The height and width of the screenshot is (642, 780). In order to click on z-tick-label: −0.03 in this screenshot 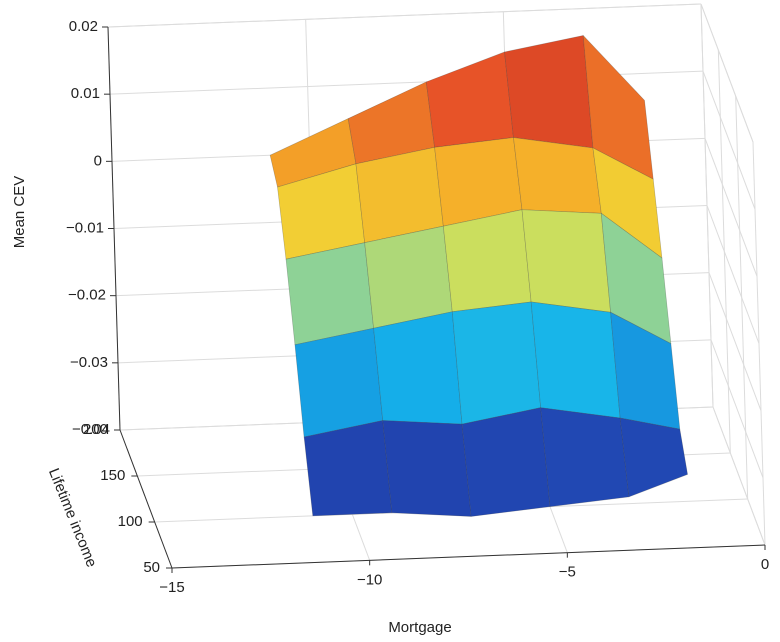, I will do `click(89, 362)`.